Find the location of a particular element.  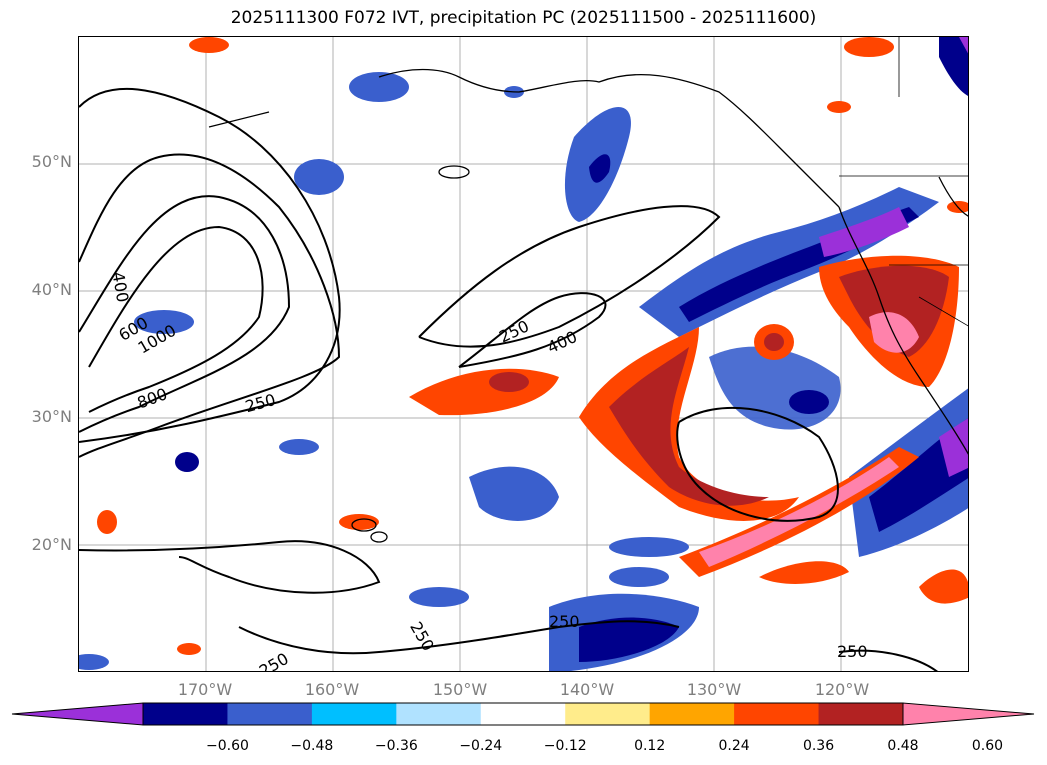

colorbar-arrow-right is located at coordinates (968, 714).